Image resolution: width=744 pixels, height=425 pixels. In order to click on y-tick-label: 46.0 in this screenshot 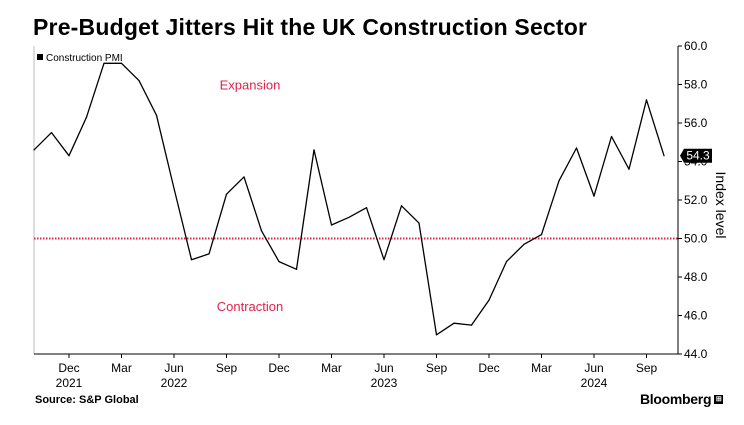, I will do `click(696, 316)`.